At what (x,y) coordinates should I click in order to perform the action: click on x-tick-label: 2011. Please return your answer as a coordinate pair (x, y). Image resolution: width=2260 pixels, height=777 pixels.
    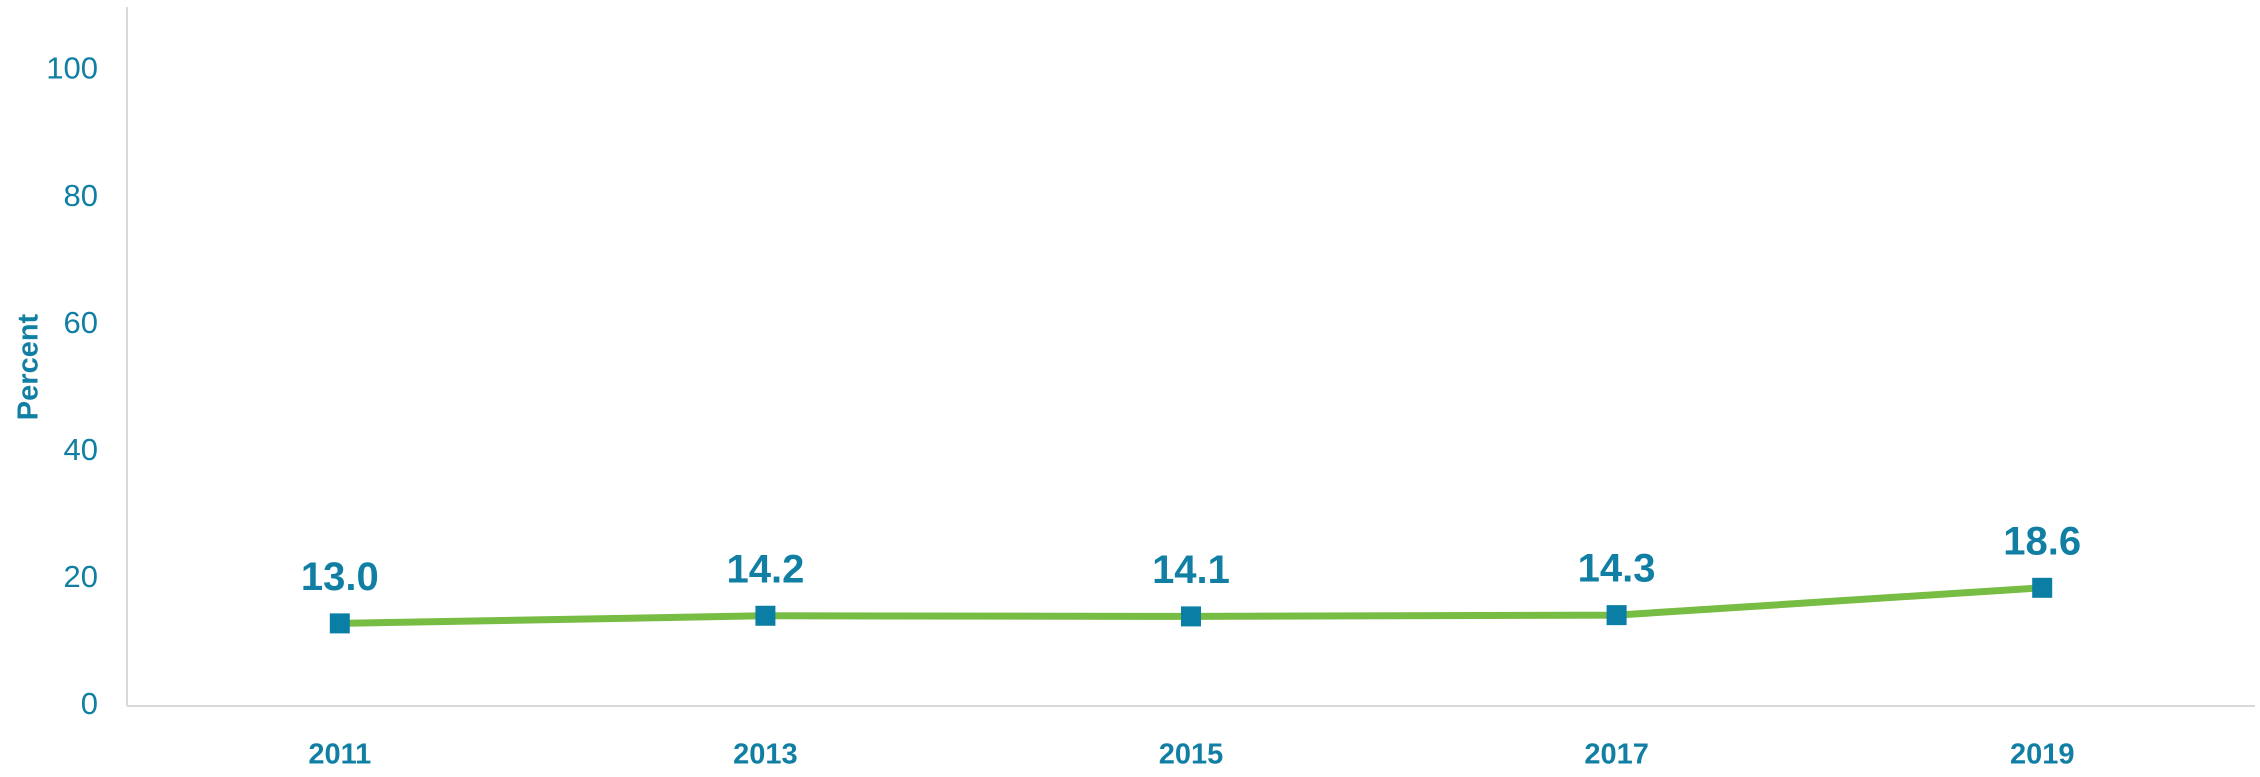
    Looking at the image, I should click on (339, 755).